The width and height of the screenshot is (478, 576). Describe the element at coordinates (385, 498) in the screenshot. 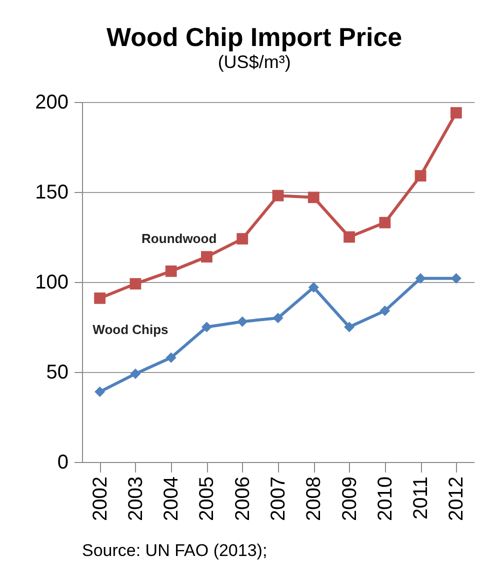

I see `x-tick-label: 2010` at that location.